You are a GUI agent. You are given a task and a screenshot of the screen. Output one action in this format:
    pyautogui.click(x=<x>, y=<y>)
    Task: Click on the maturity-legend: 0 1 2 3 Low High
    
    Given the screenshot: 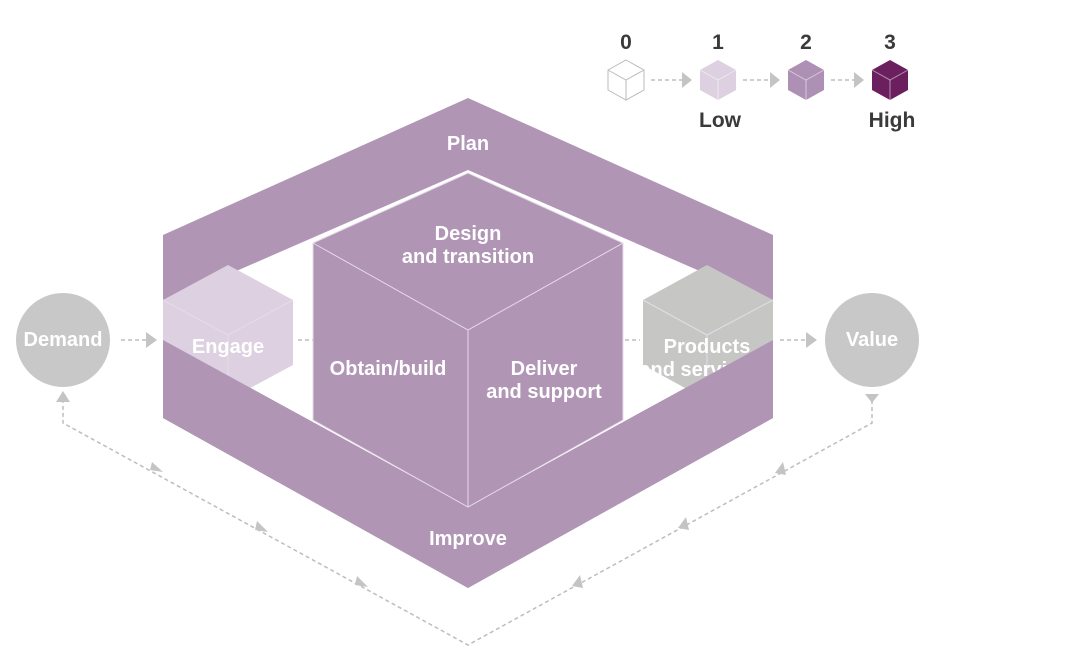 What is the action you would take?
    pyautogui.click(x=761, y=81)
    